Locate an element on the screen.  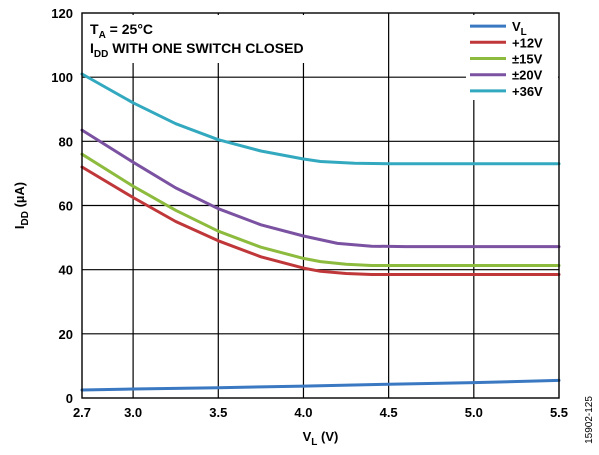
legend-label-sub: L is located at coordinates (524, 32).